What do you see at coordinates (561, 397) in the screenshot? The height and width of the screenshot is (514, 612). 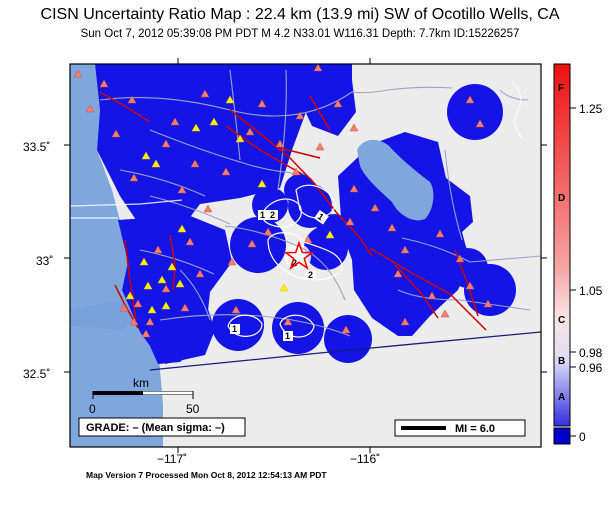 I see `colorbar-grade: A` at bounding box center [561, 397].